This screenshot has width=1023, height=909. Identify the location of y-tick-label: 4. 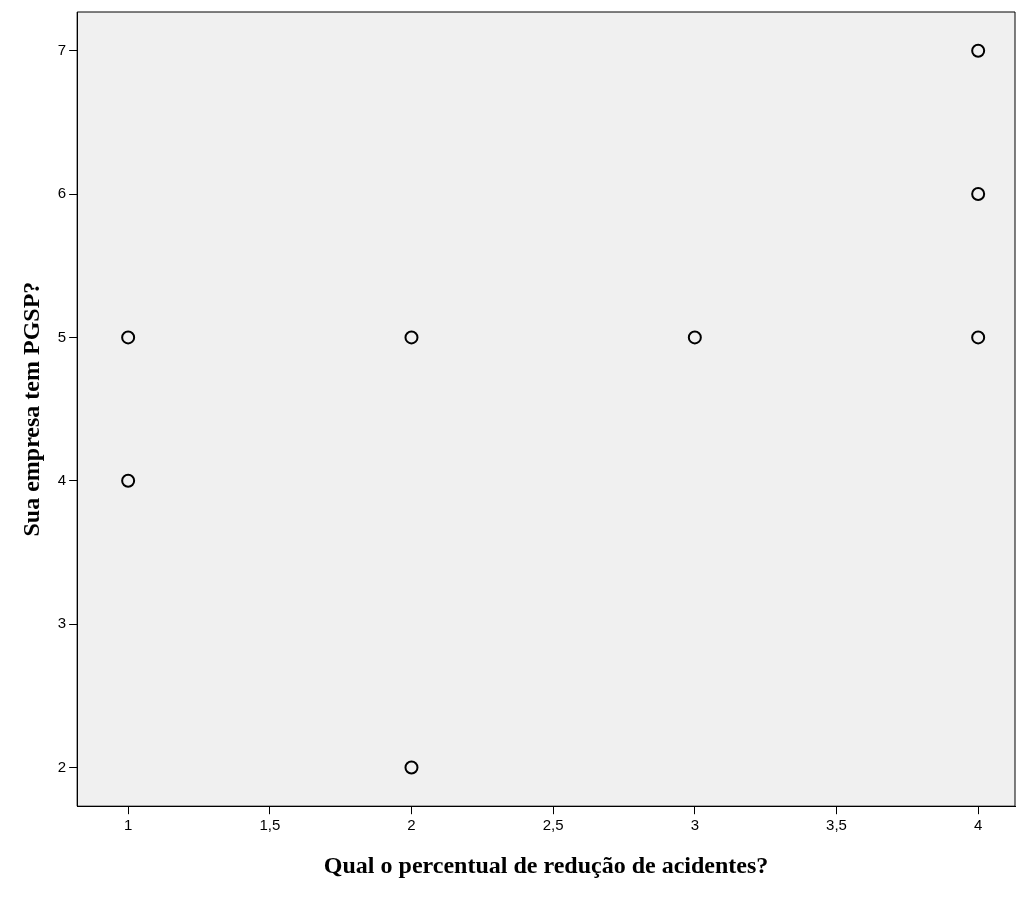
(62, 479).